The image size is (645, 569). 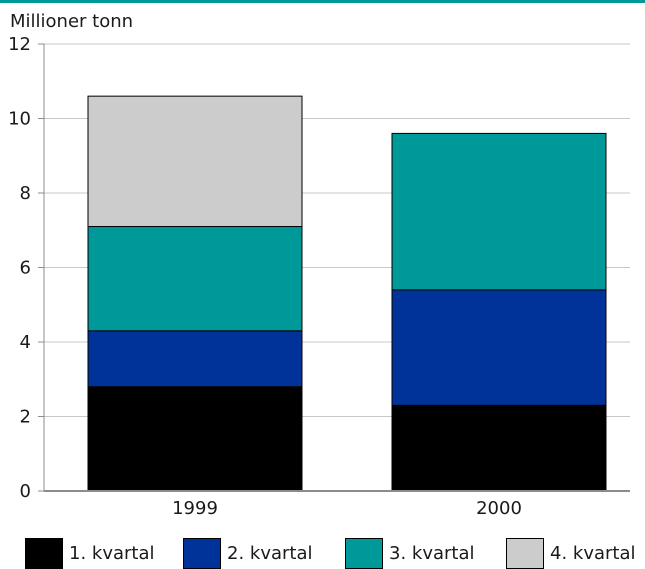 I want to click on y-axis-unit-label: Millioner tonn, so click(x=71, y=21).